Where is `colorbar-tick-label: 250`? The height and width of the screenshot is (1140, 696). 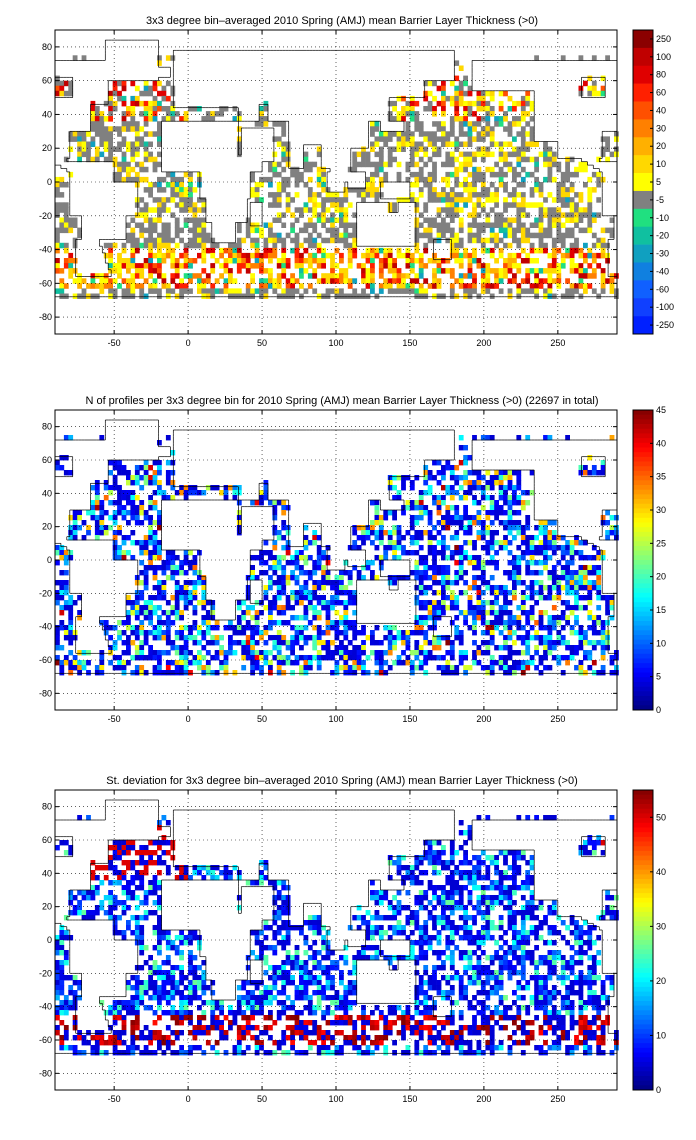 colorbar-tick-label: 250 is located at coordinates (663, 39).